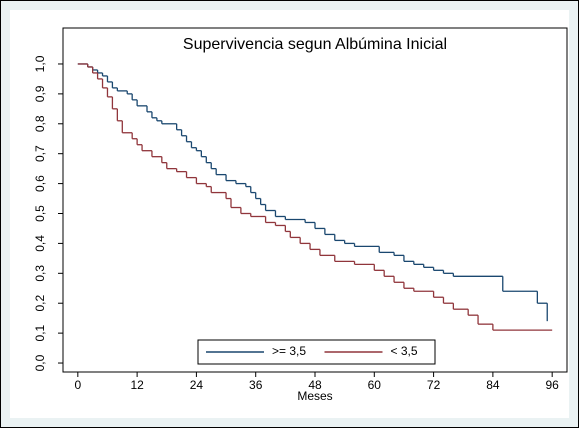 The image size is (579, 428). What do you see at coordinates (289, 351) in the screenshot?
I see `legend-label: >= 3,5` at bounding box center [289, 351].